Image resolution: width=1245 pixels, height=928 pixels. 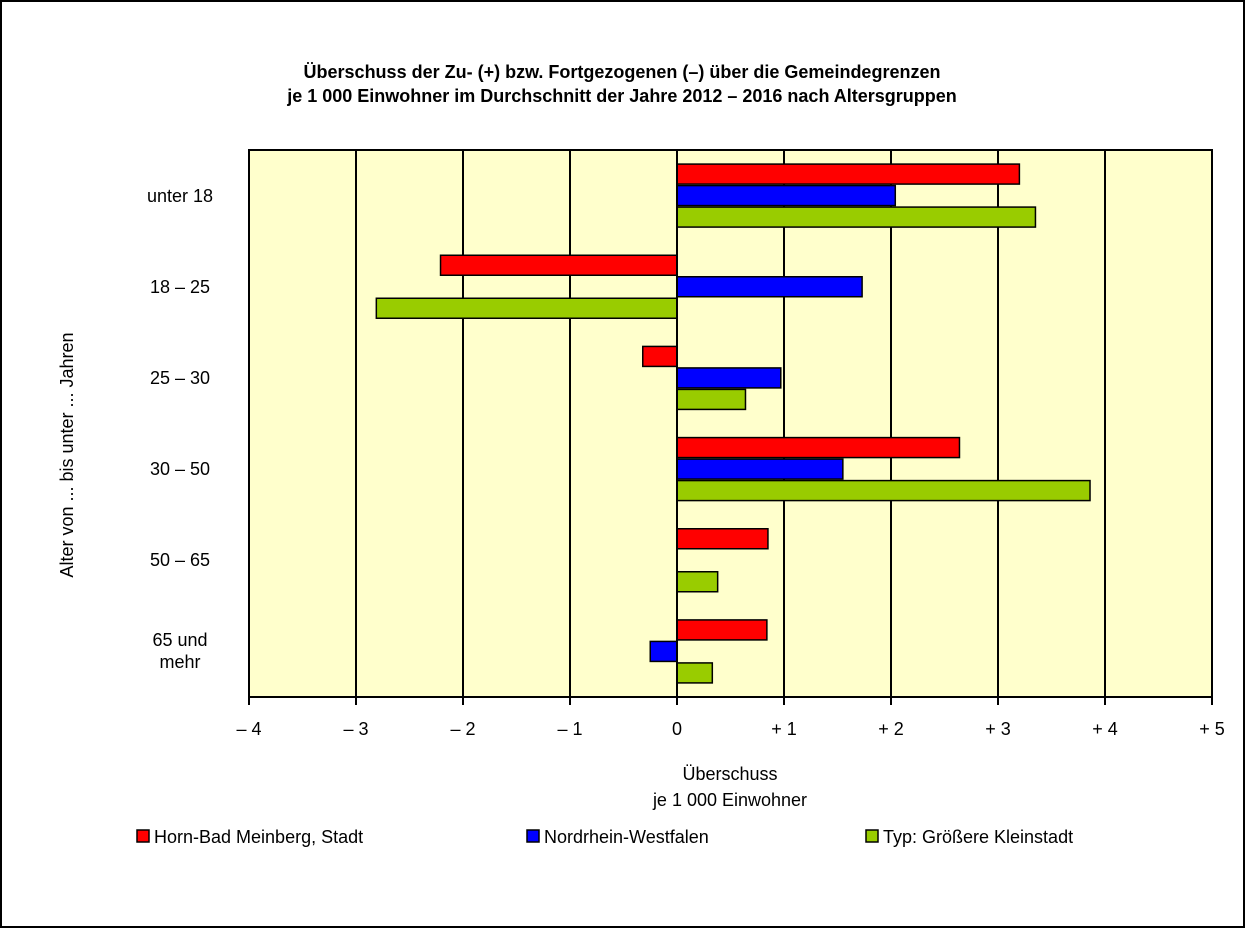 I want to click on x-tick-label: + 4, so click(x=1105, y=729).